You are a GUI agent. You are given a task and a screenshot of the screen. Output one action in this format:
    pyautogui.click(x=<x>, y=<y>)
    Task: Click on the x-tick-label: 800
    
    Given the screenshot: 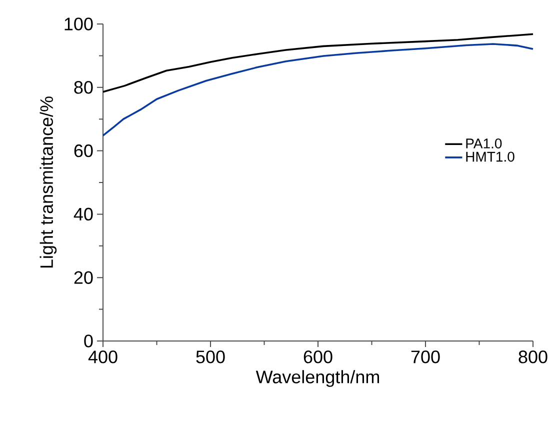 What is the action you would take?
    pyautogui.click(x=533, y=357)
    